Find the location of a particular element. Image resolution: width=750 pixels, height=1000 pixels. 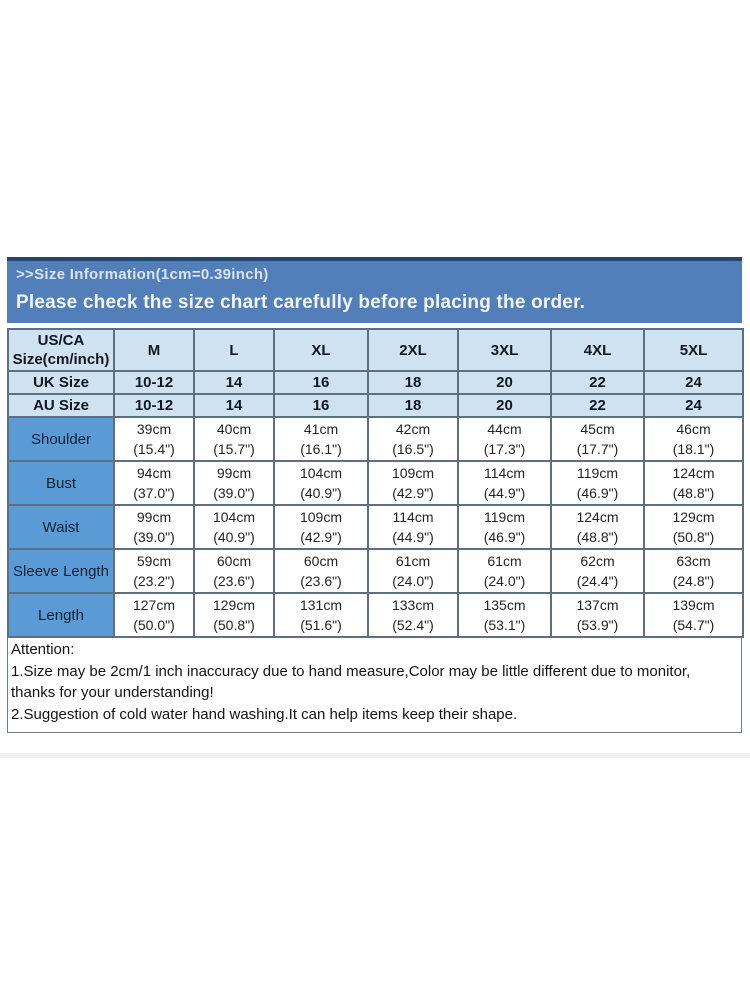

measurement-cell: 127cm (50.0") is located at coordinates (154, 615).